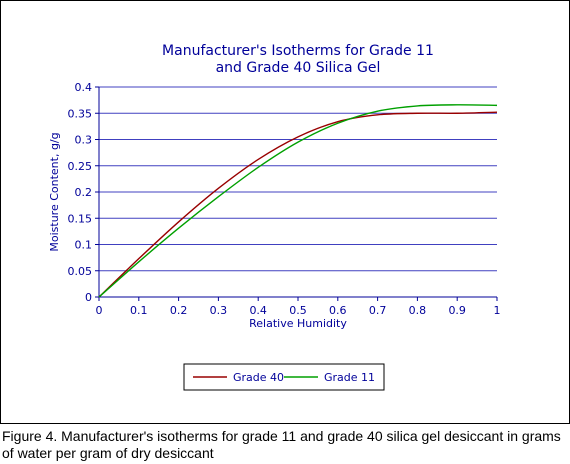 The height and width of the screenshot is (464, 570). I want to click on y-axis-label: Moisture Content, g/g, so click(54, 191).